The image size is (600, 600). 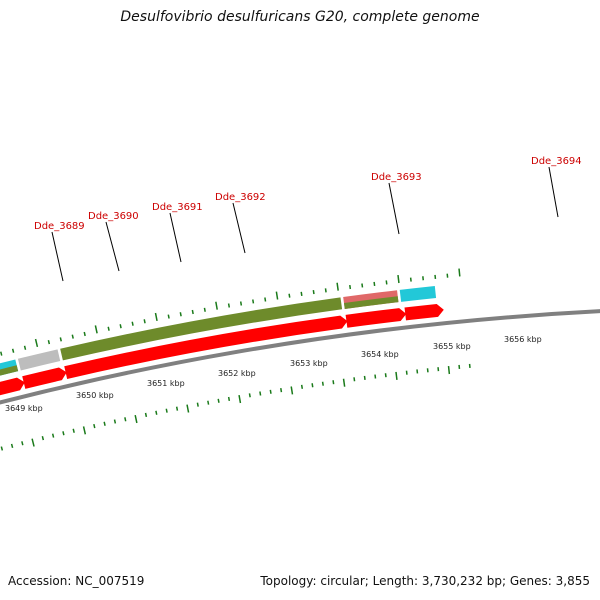 I want to click on kbp-label: 3653 kbp, so click(x=309, y=363).